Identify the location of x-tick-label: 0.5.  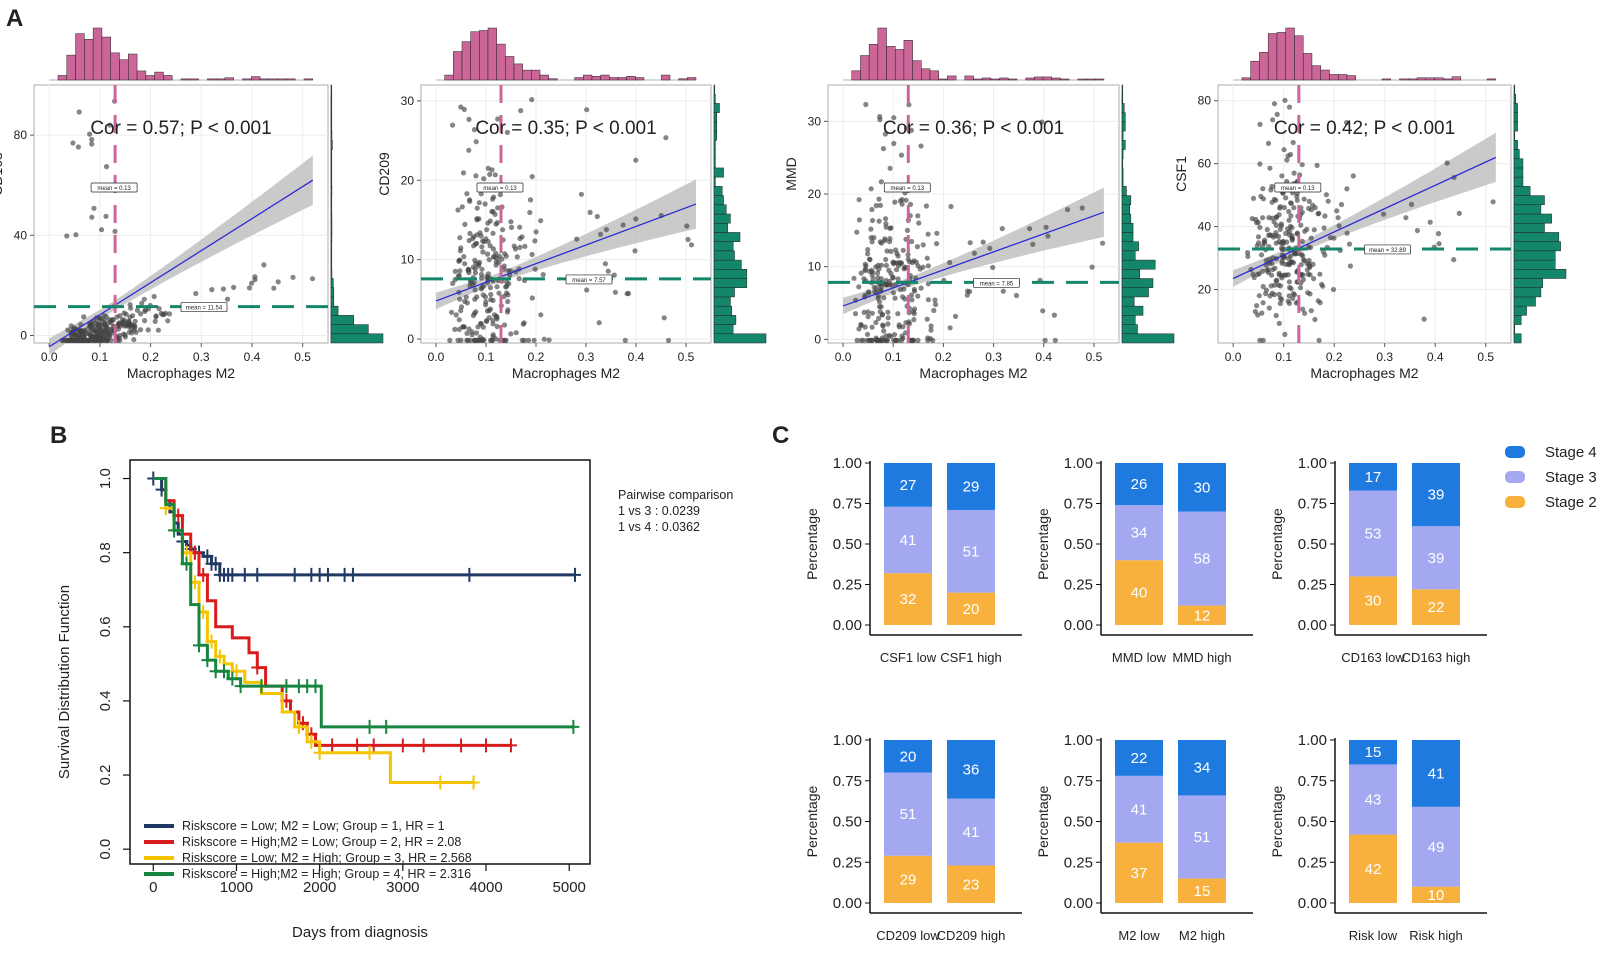
(686, 357).